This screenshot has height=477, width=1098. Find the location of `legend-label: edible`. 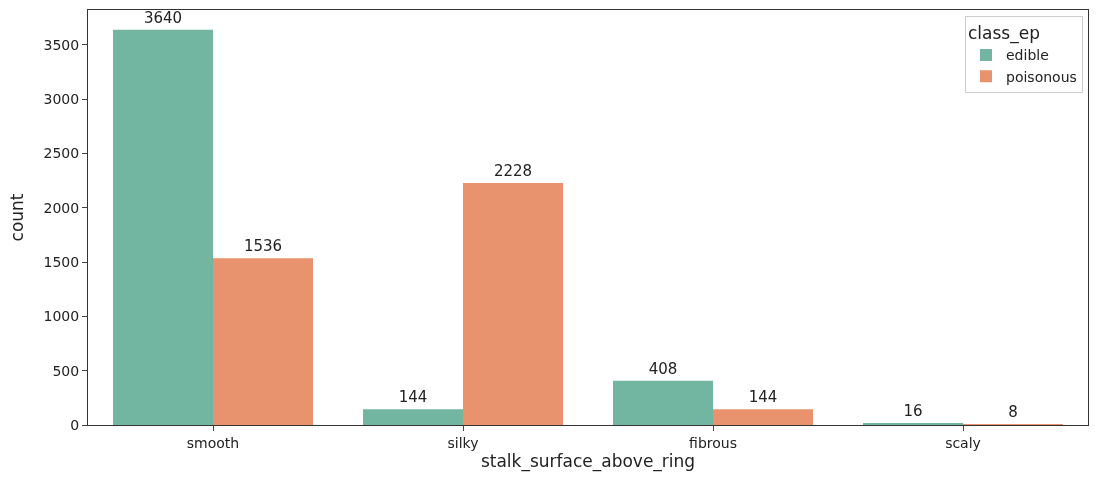

legend-label: edible is located at coordinates (1027, 55).